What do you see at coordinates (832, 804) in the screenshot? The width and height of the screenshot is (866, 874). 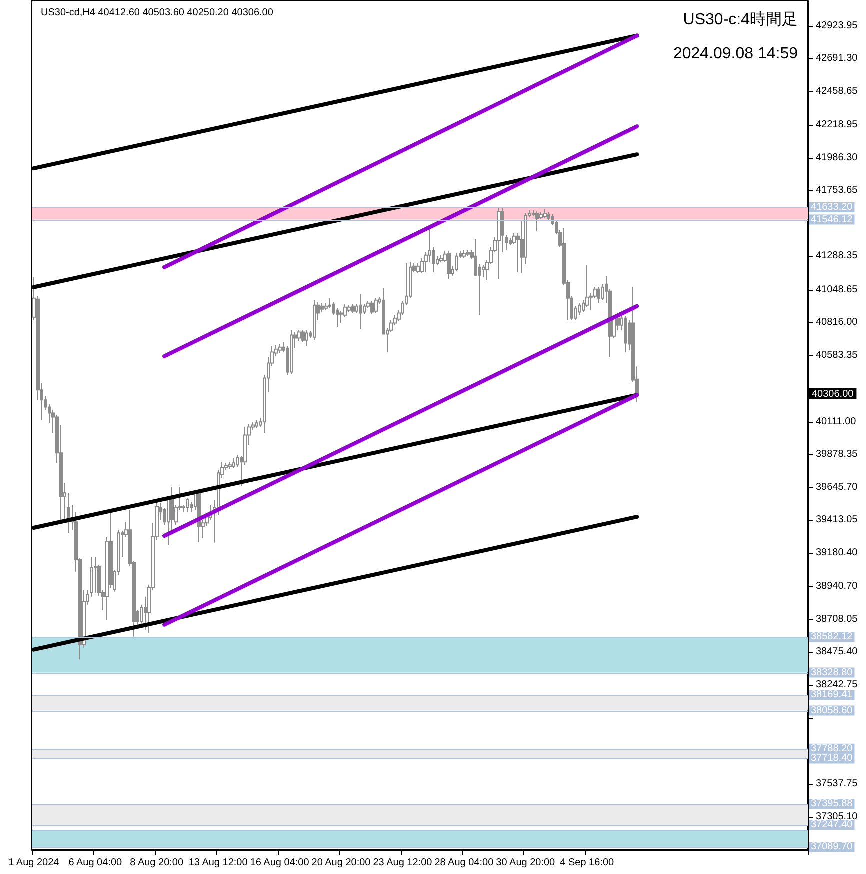 I see `ref-line-label: 37395.88` at bounding box center [832, 804].